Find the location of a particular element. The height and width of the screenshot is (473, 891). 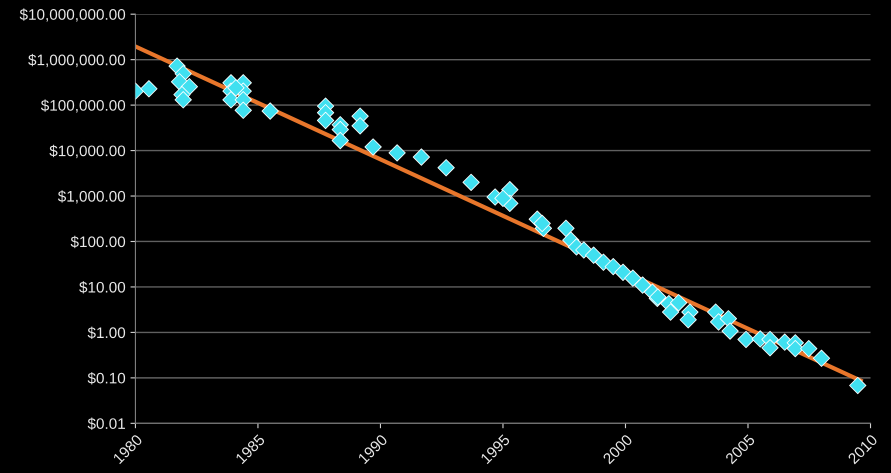

y-tick-label: $100,000.00 is located at coordinates (83, 106).